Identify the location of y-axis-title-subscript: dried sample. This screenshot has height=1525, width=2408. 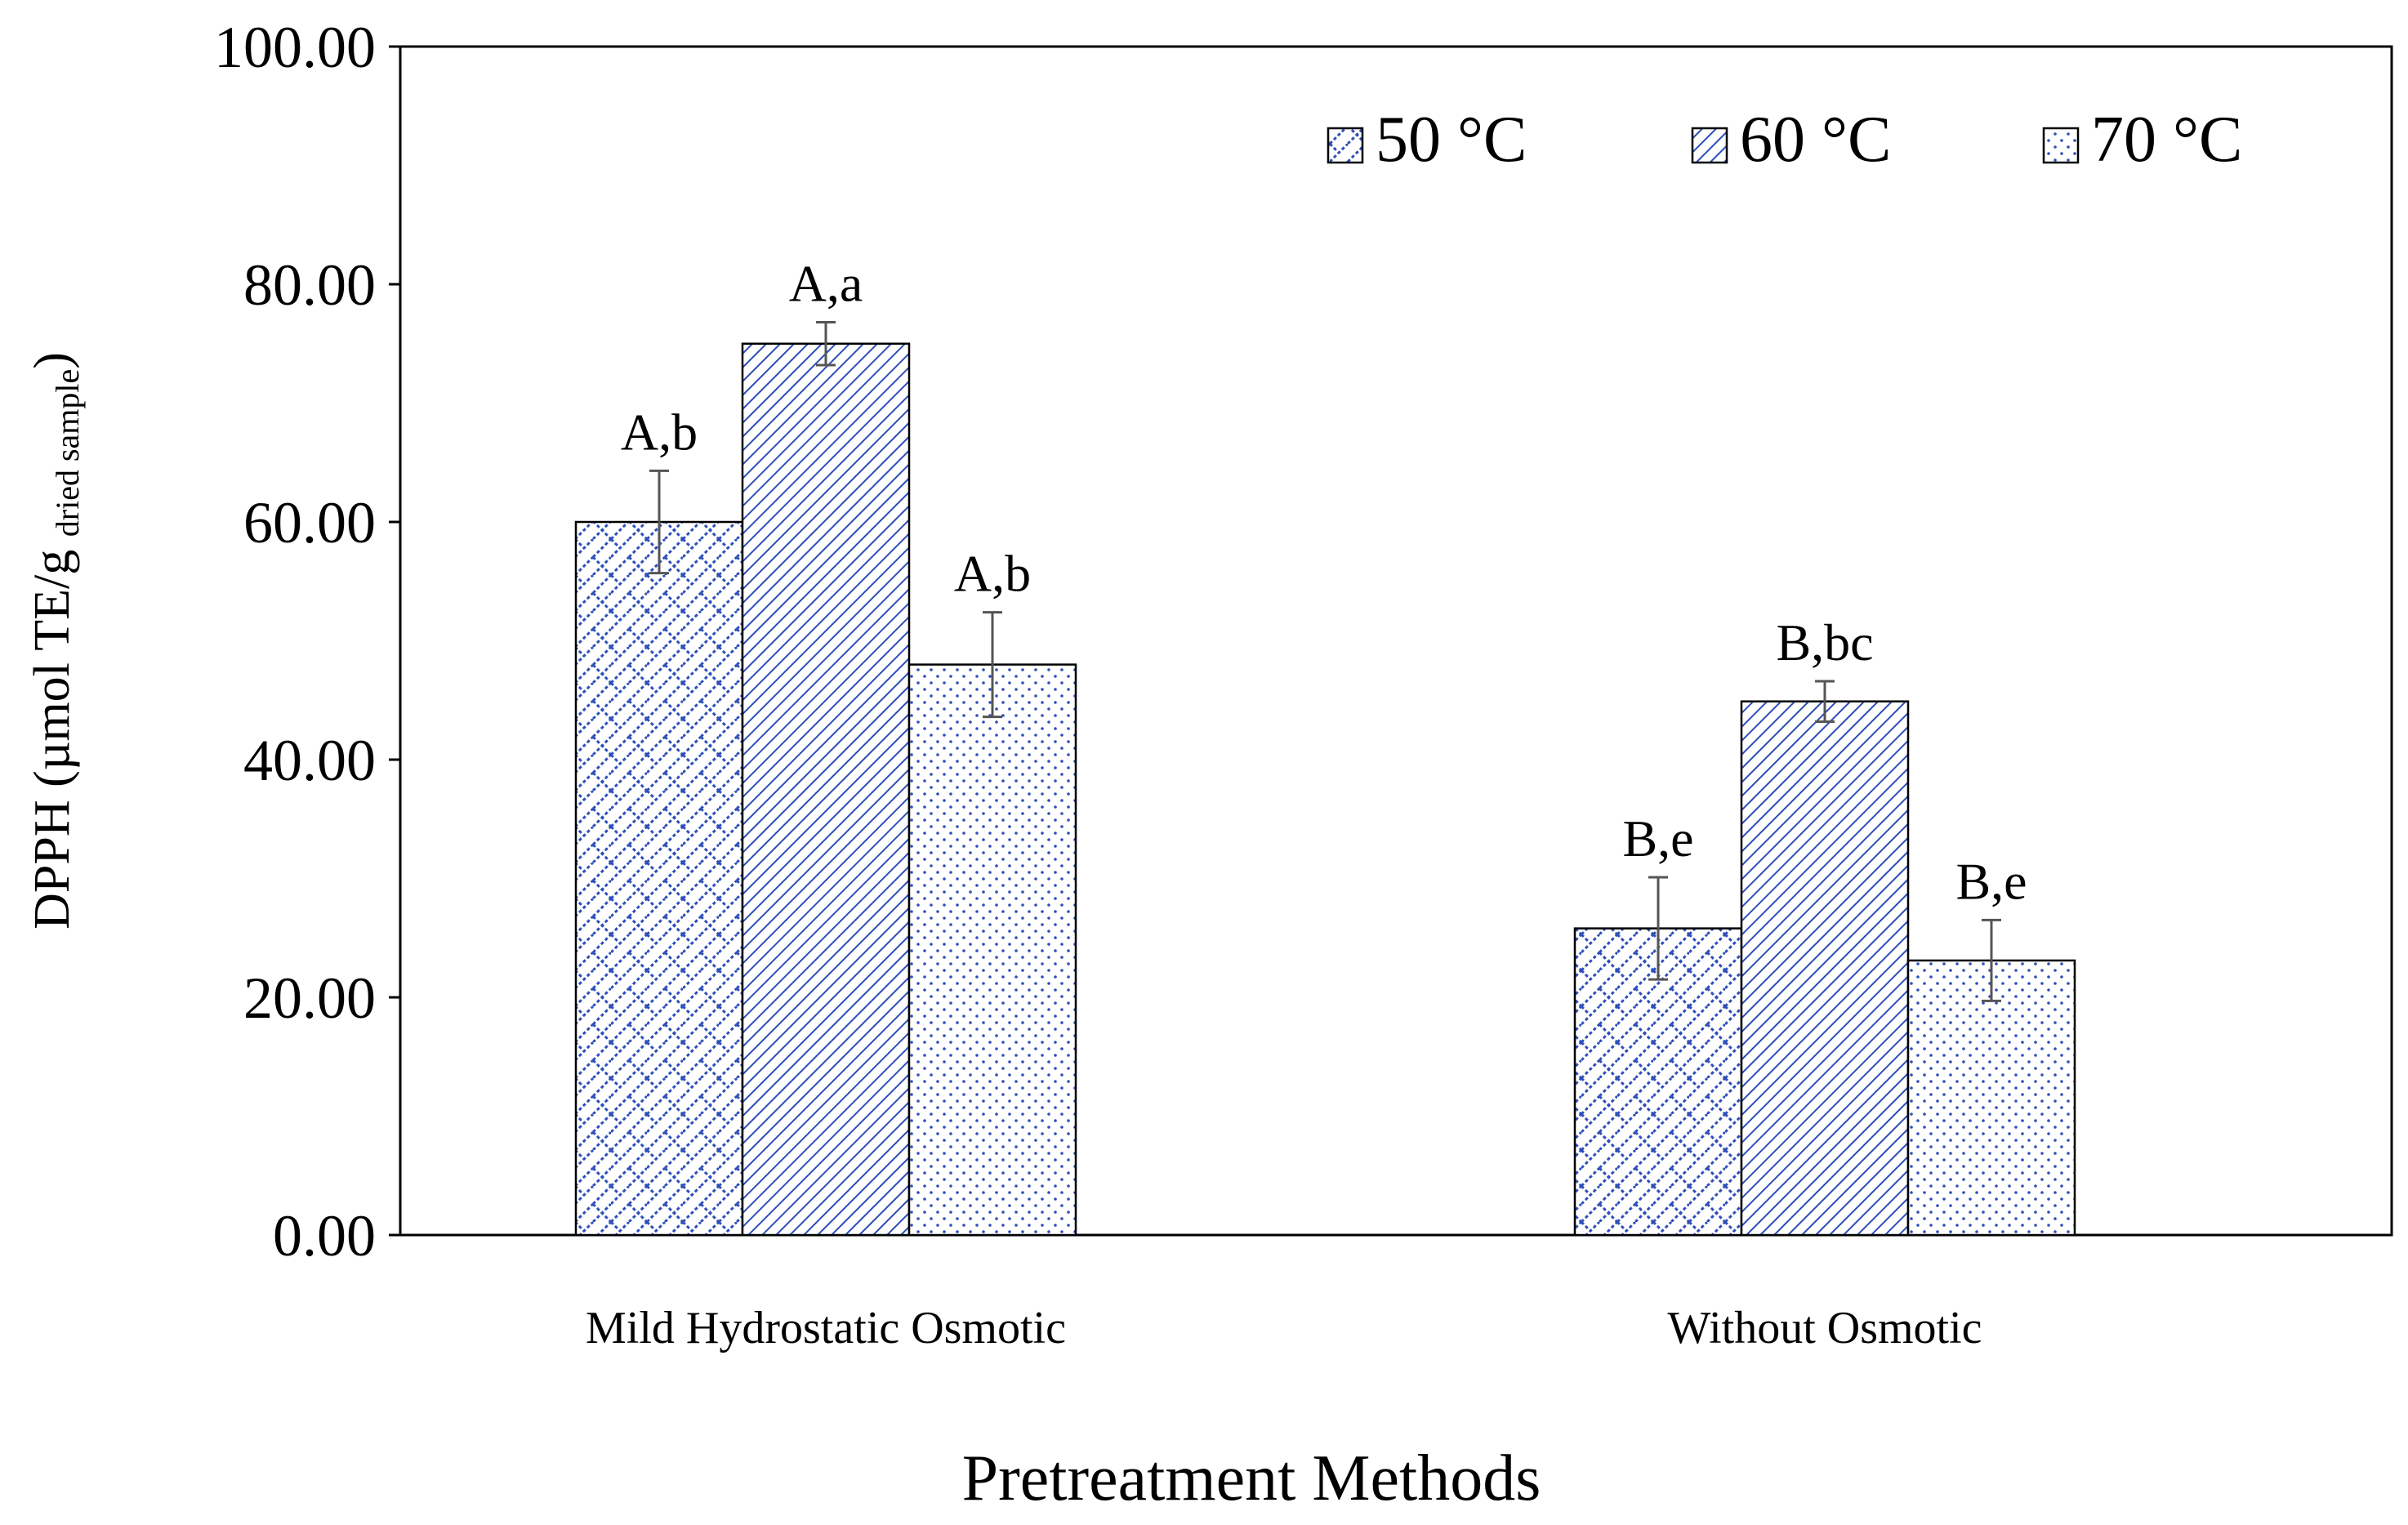
(67, 453).